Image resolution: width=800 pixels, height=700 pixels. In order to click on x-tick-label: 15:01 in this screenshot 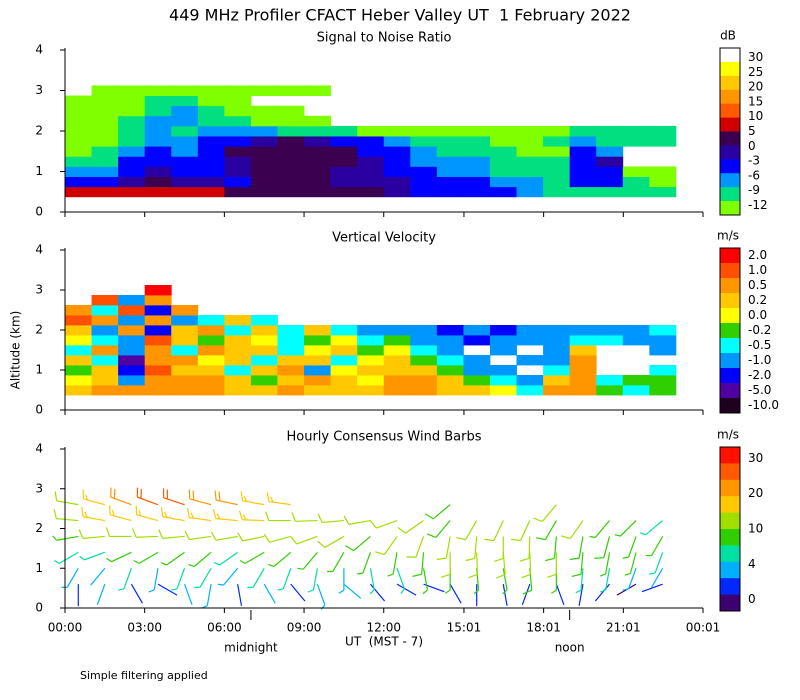, I will do `click(464, 628)`.